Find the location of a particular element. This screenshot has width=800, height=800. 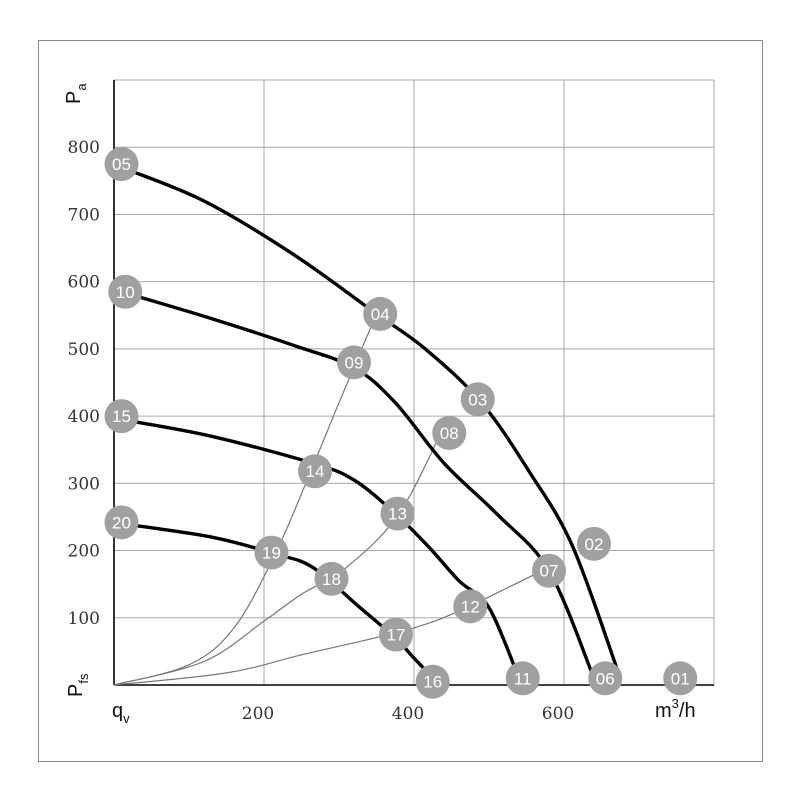

operating-point: 20 is located at coordinates (121, 522).